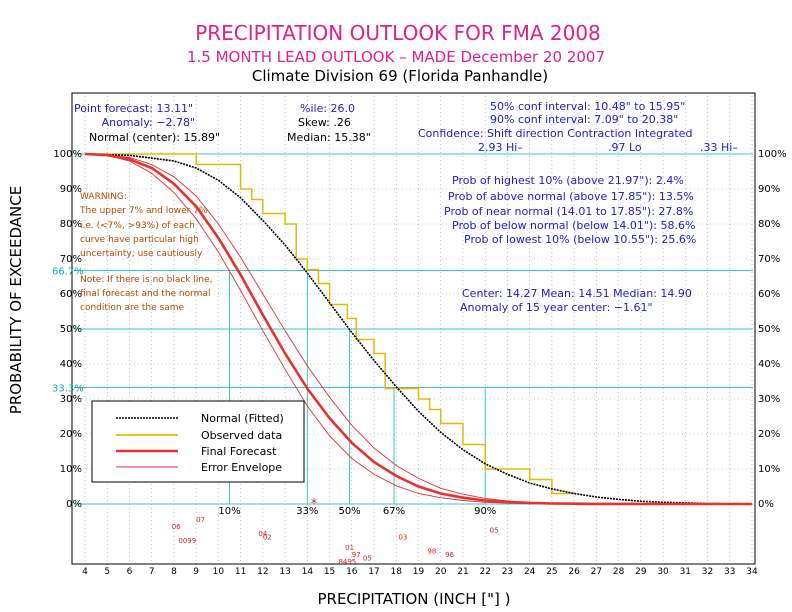  I want to click on warning-line: uncertainty; use cautiously, so click(141, 254).